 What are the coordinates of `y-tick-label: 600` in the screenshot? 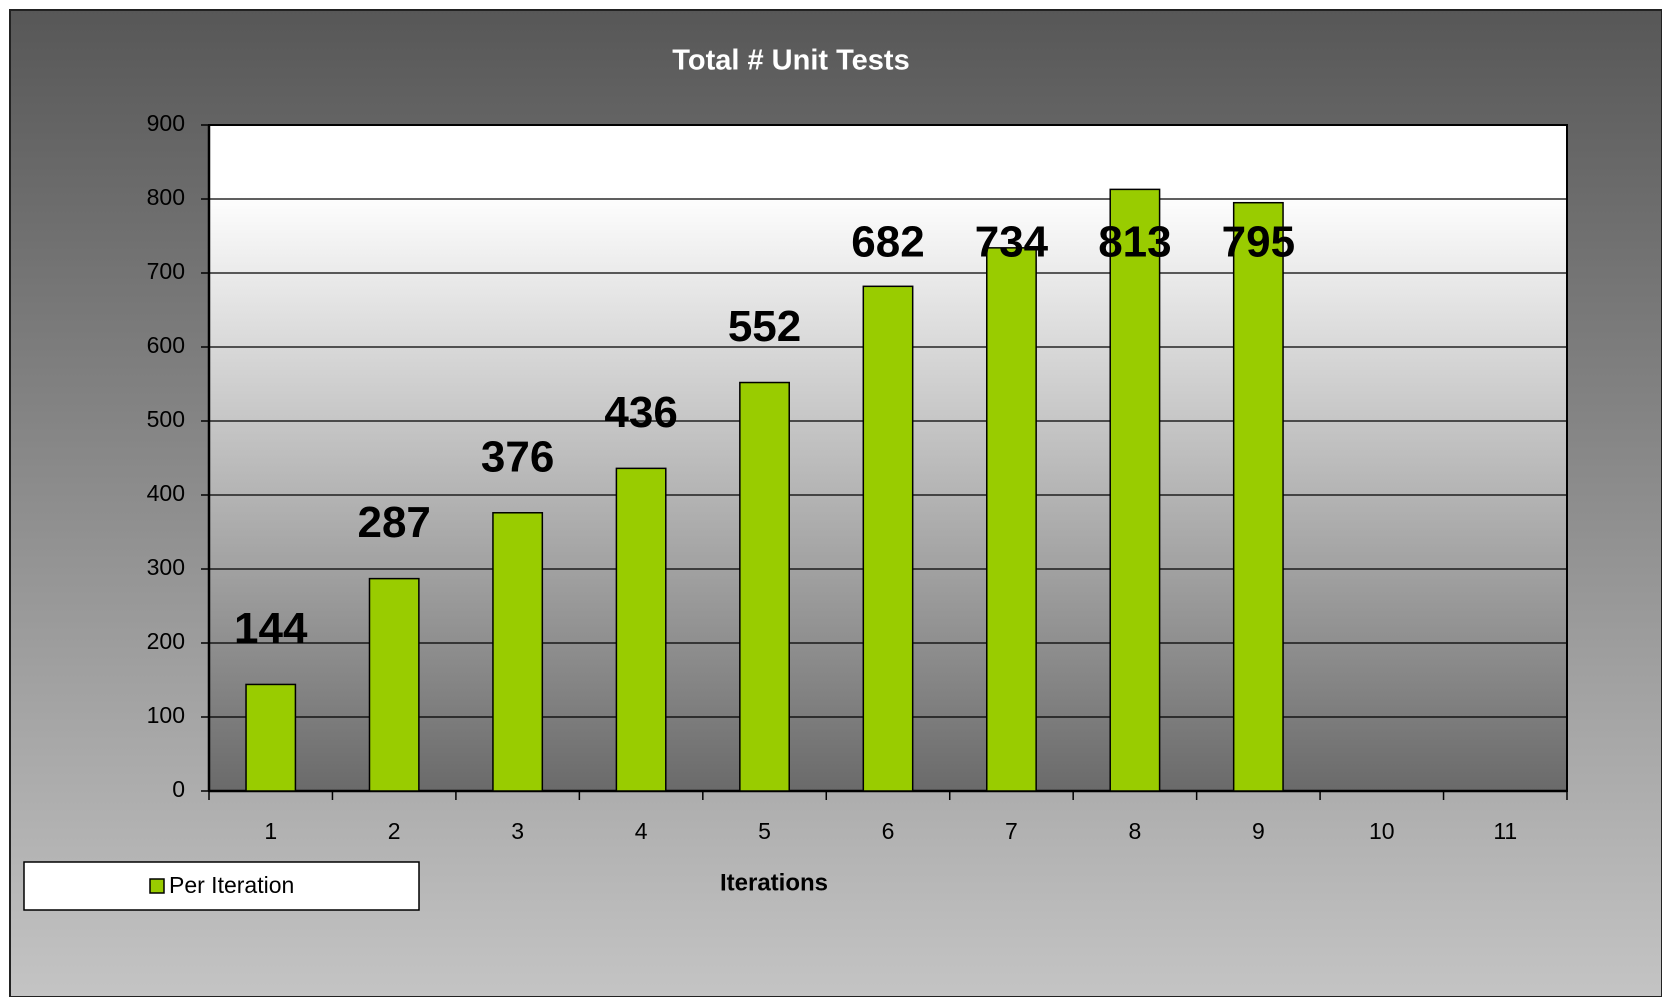 It's located at (166, 345).